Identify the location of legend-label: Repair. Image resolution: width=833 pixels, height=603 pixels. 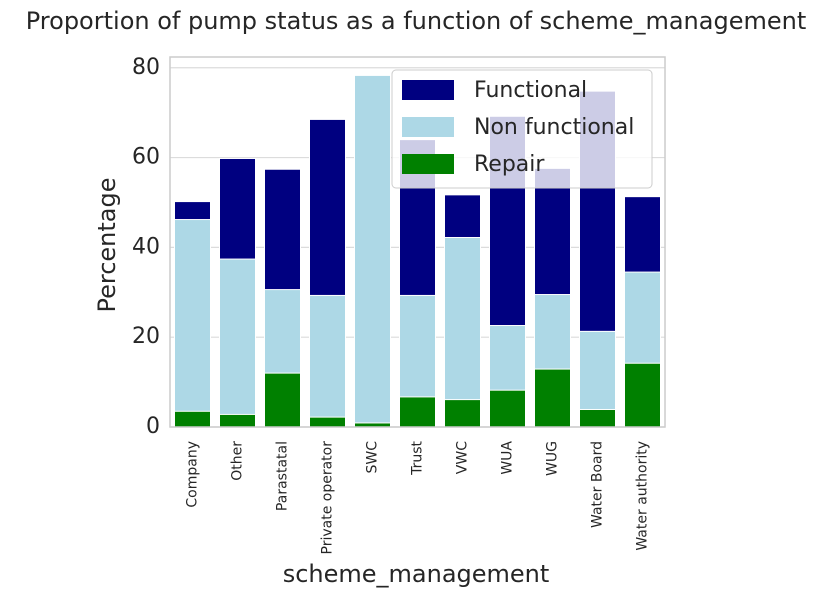
(509, 164).